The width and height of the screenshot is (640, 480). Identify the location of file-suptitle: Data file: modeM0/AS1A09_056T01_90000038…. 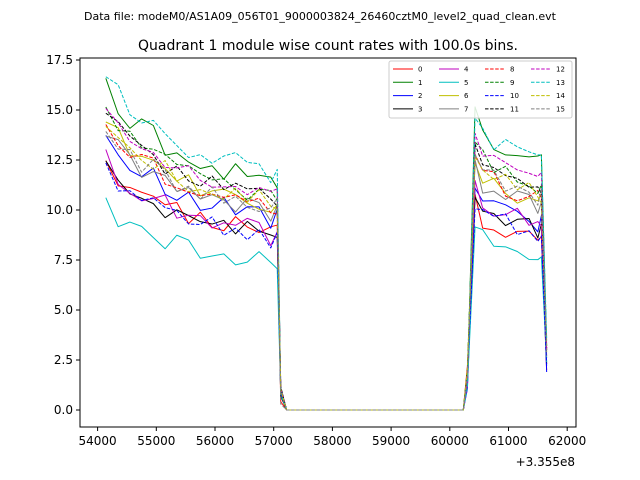
(320, 16).